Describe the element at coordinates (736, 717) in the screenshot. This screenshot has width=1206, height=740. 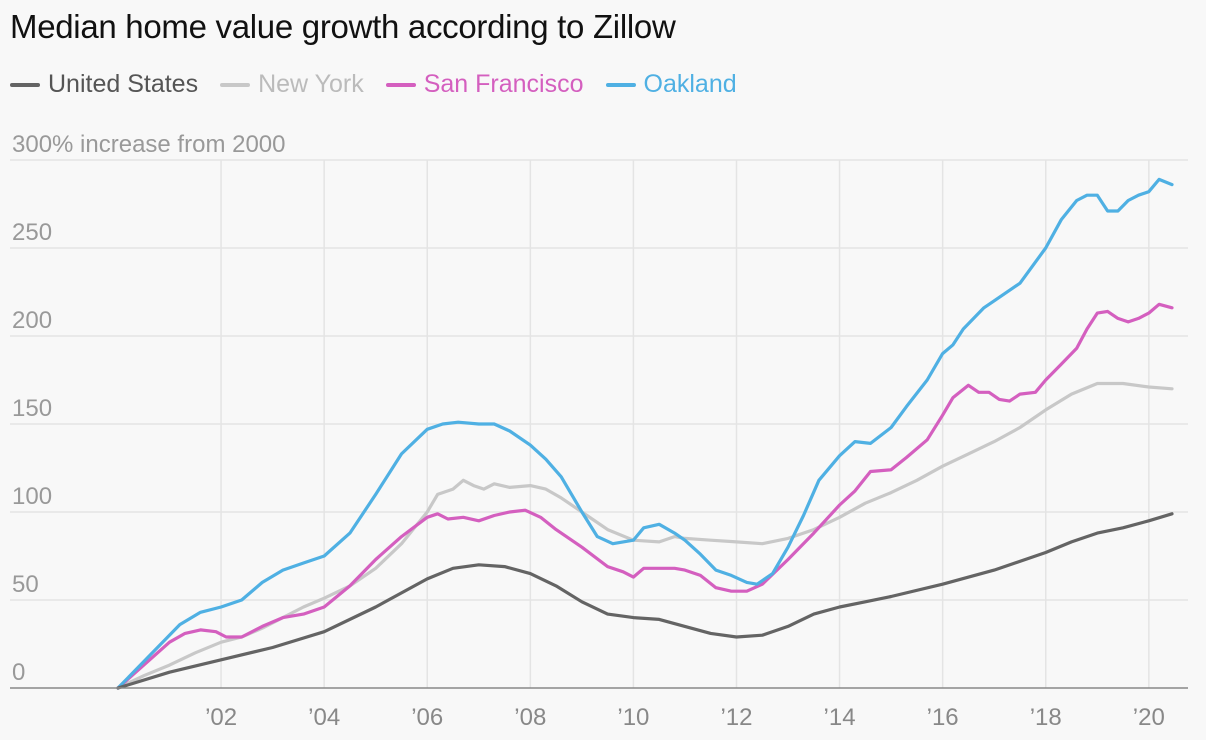
I see `x-tick-label: ’12` at that location.